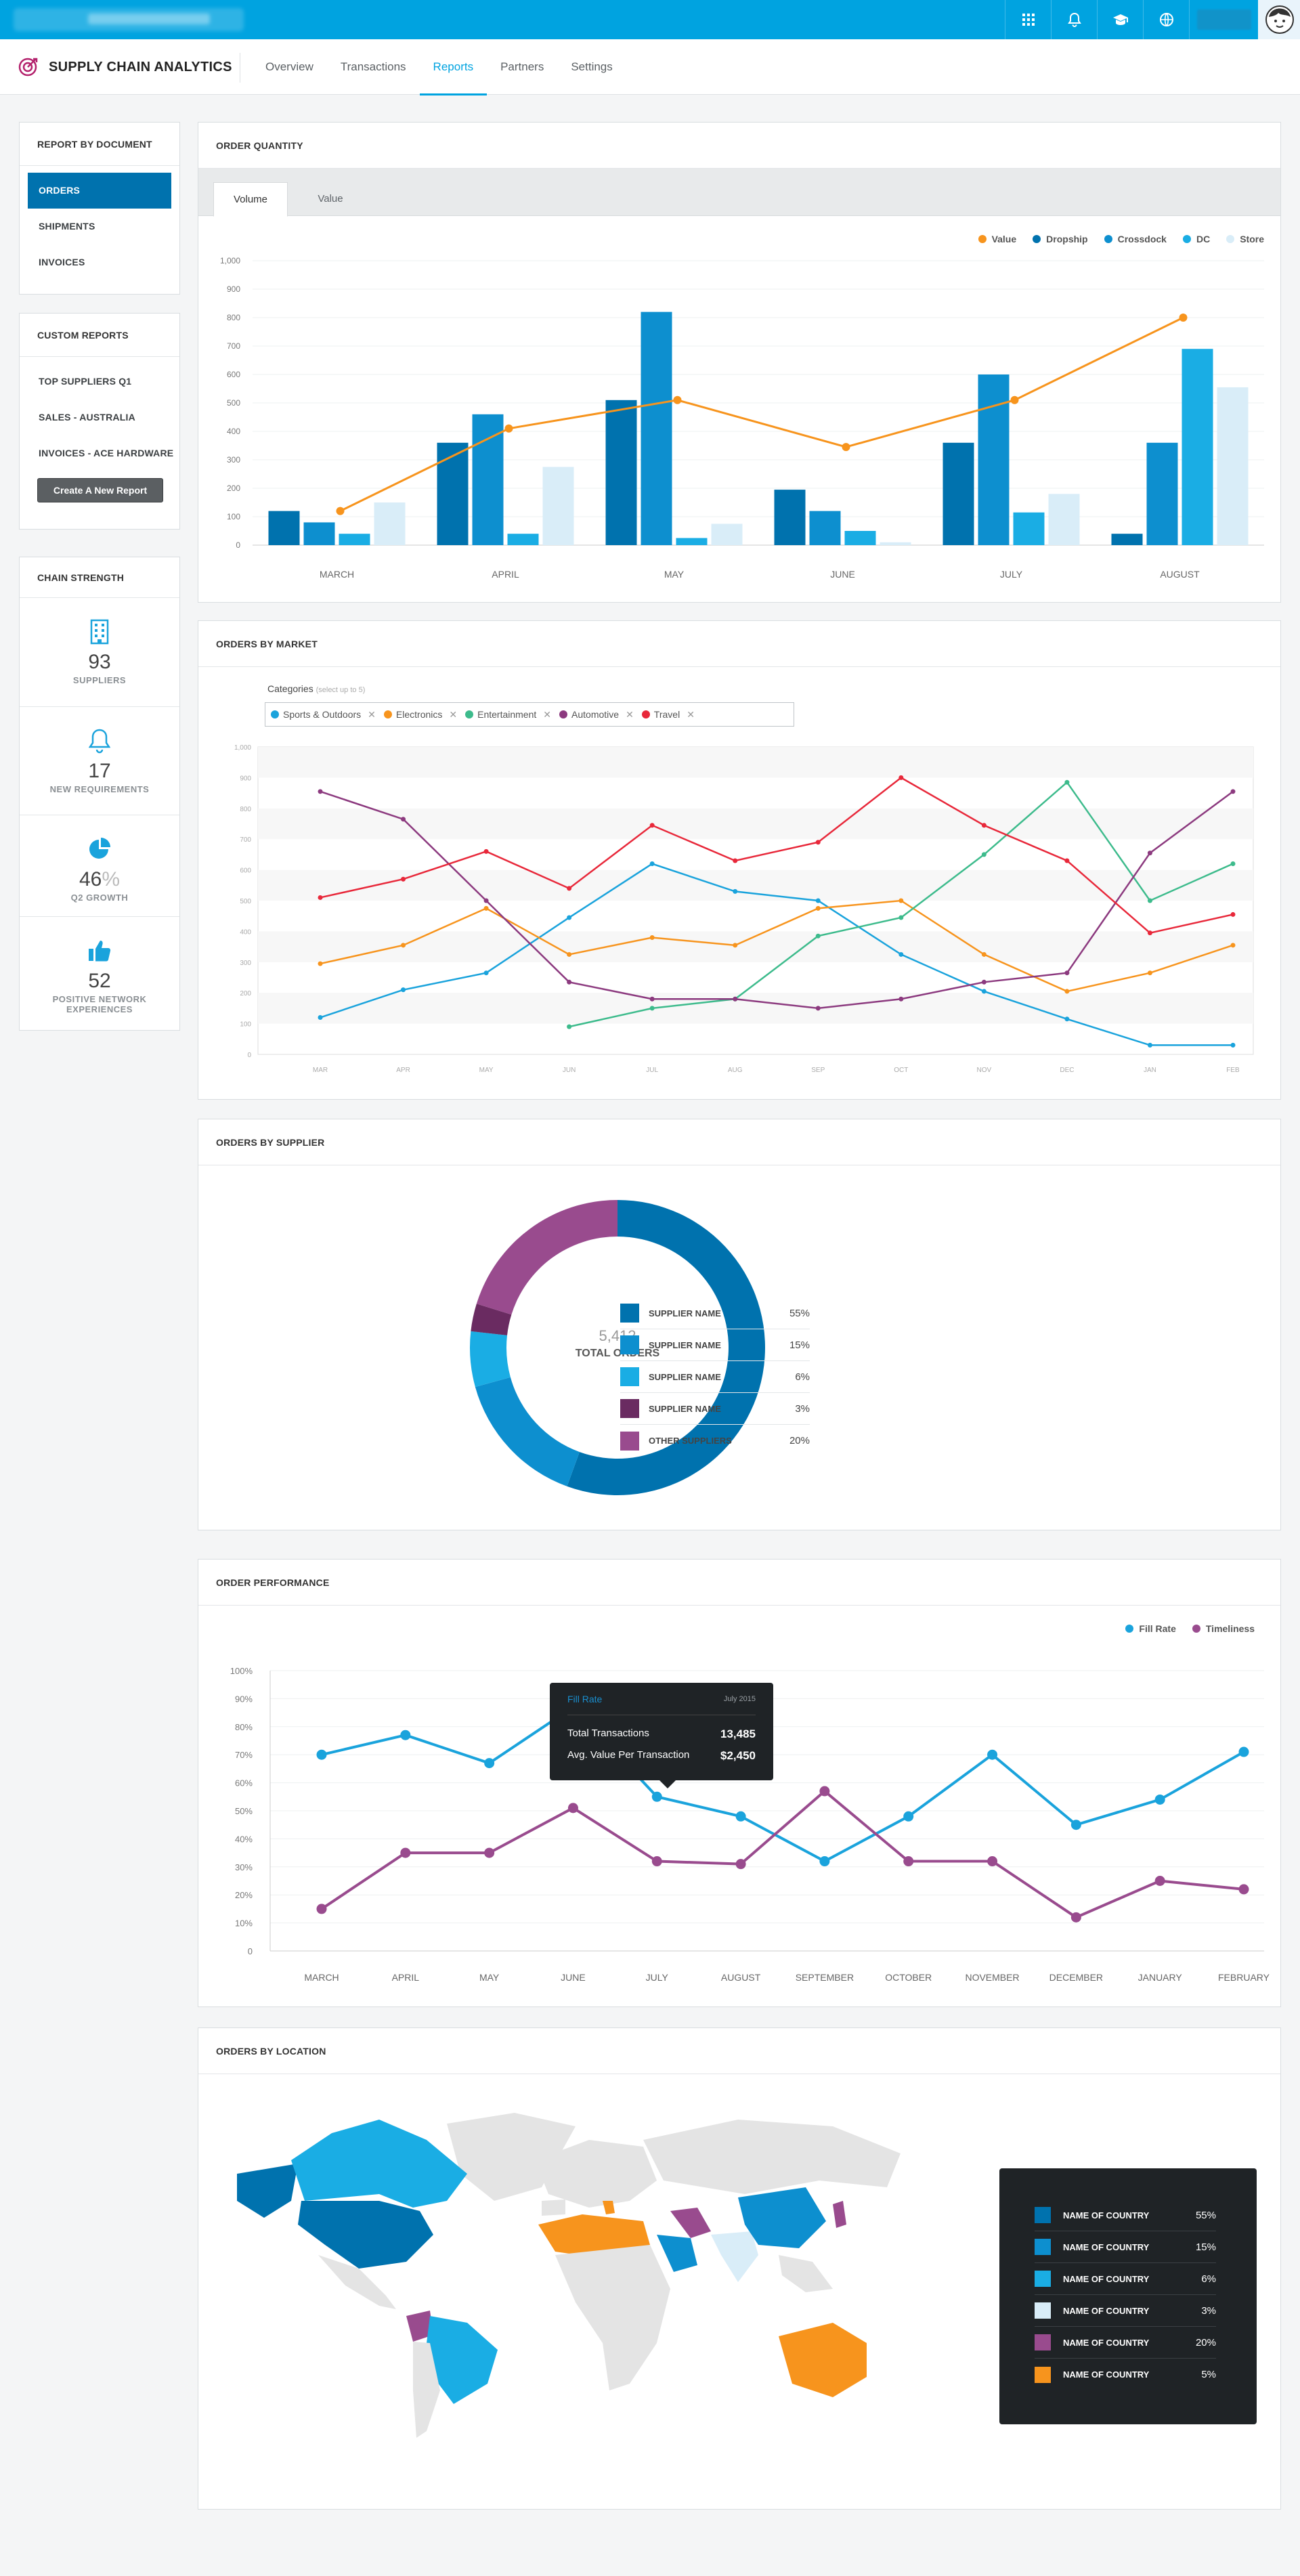  What do you see at coordinates (62, 262) in the screenshot?
I see `sidebar-item-invoices: INVOICES` at bounding box center [62, 262].